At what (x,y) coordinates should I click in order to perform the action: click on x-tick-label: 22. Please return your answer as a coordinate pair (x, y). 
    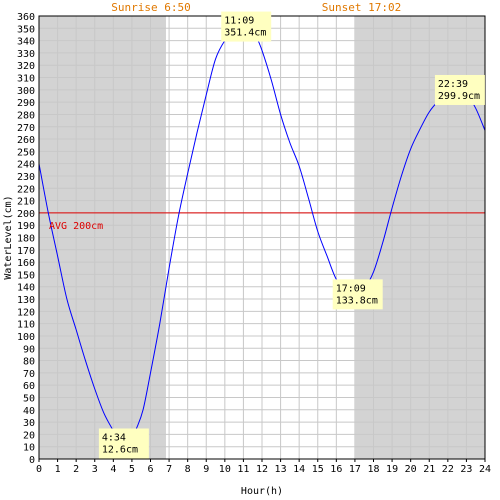
    Looking at the image, I should click on (448, 469).